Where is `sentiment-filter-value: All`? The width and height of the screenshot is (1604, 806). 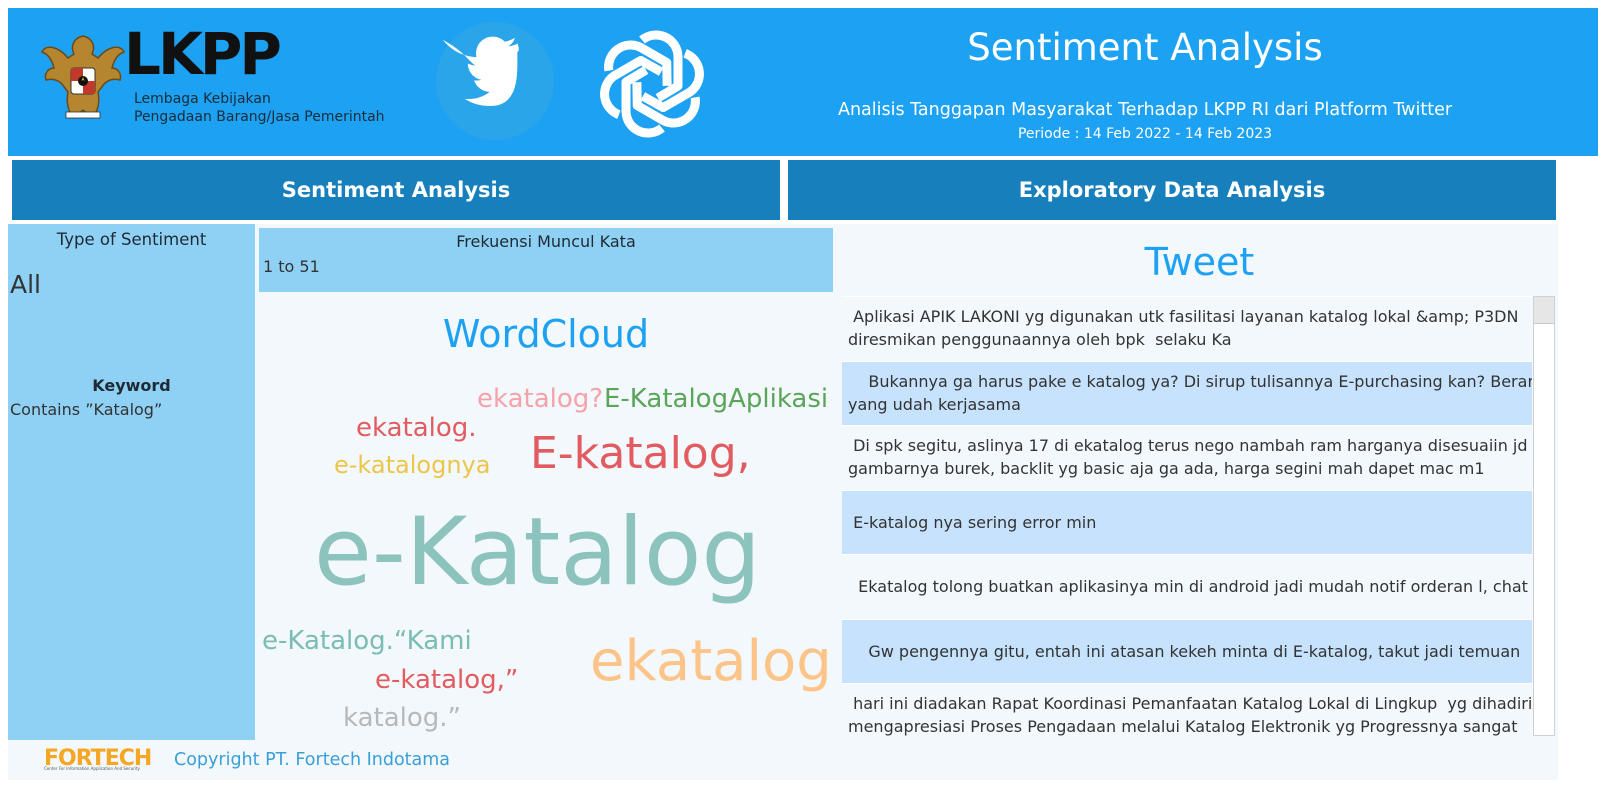
sentiment-filter-value: All is located at coordinates (25, 284).